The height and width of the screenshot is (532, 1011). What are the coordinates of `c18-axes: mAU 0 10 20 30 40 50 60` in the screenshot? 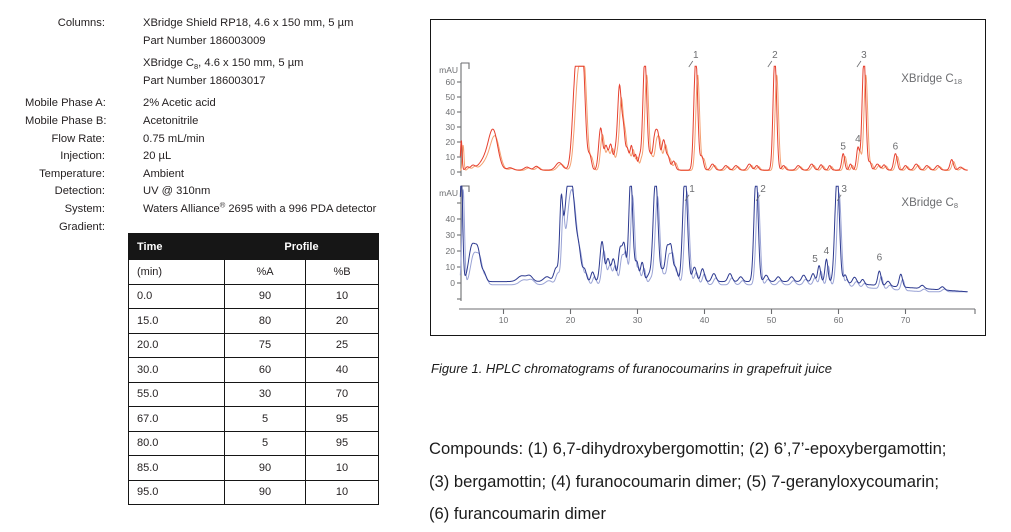 It's located at (454, 119).